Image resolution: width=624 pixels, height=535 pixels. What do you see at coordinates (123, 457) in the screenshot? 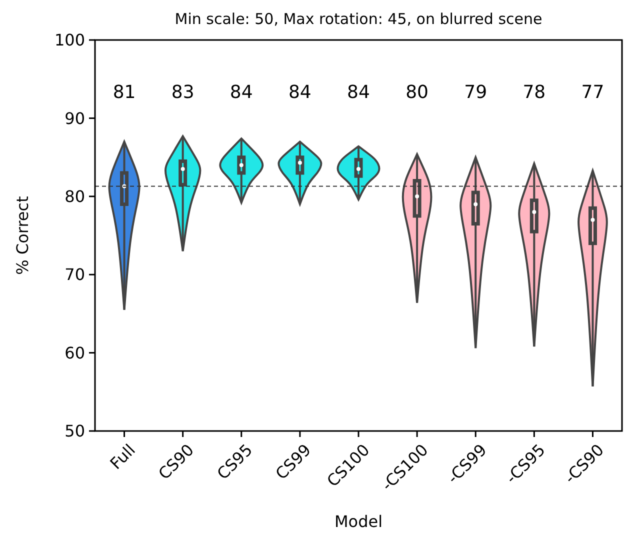
I see `x-tick-label: Full` at bounding box center [123, 457].